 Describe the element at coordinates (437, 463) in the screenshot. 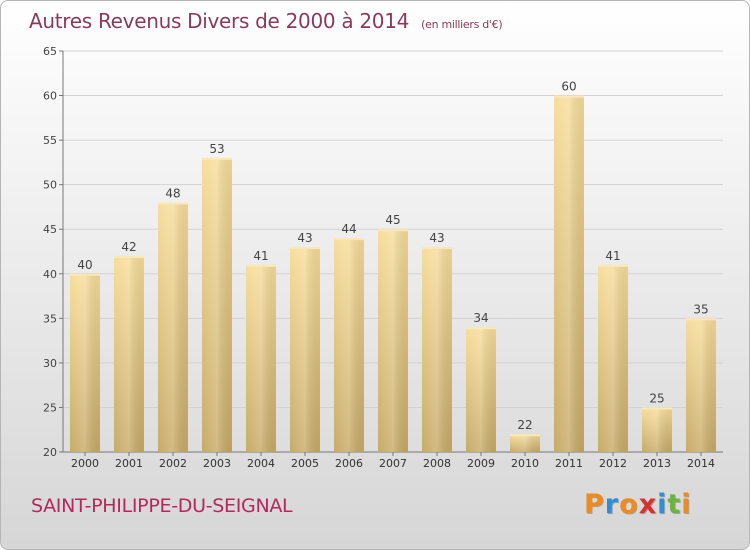

I see `x-tick-label: 2008` at that location.